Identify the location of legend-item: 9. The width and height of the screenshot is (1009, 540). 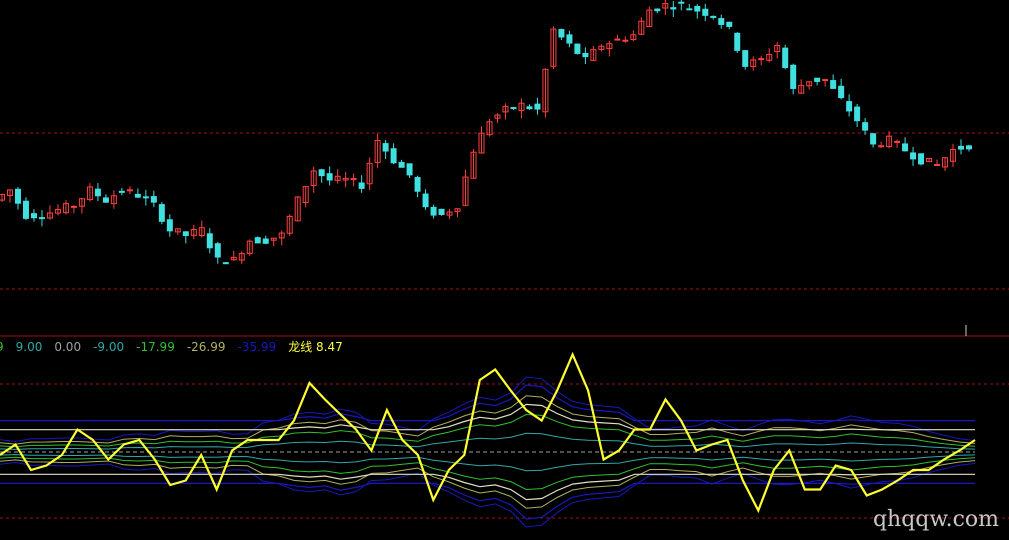
(2, 347).